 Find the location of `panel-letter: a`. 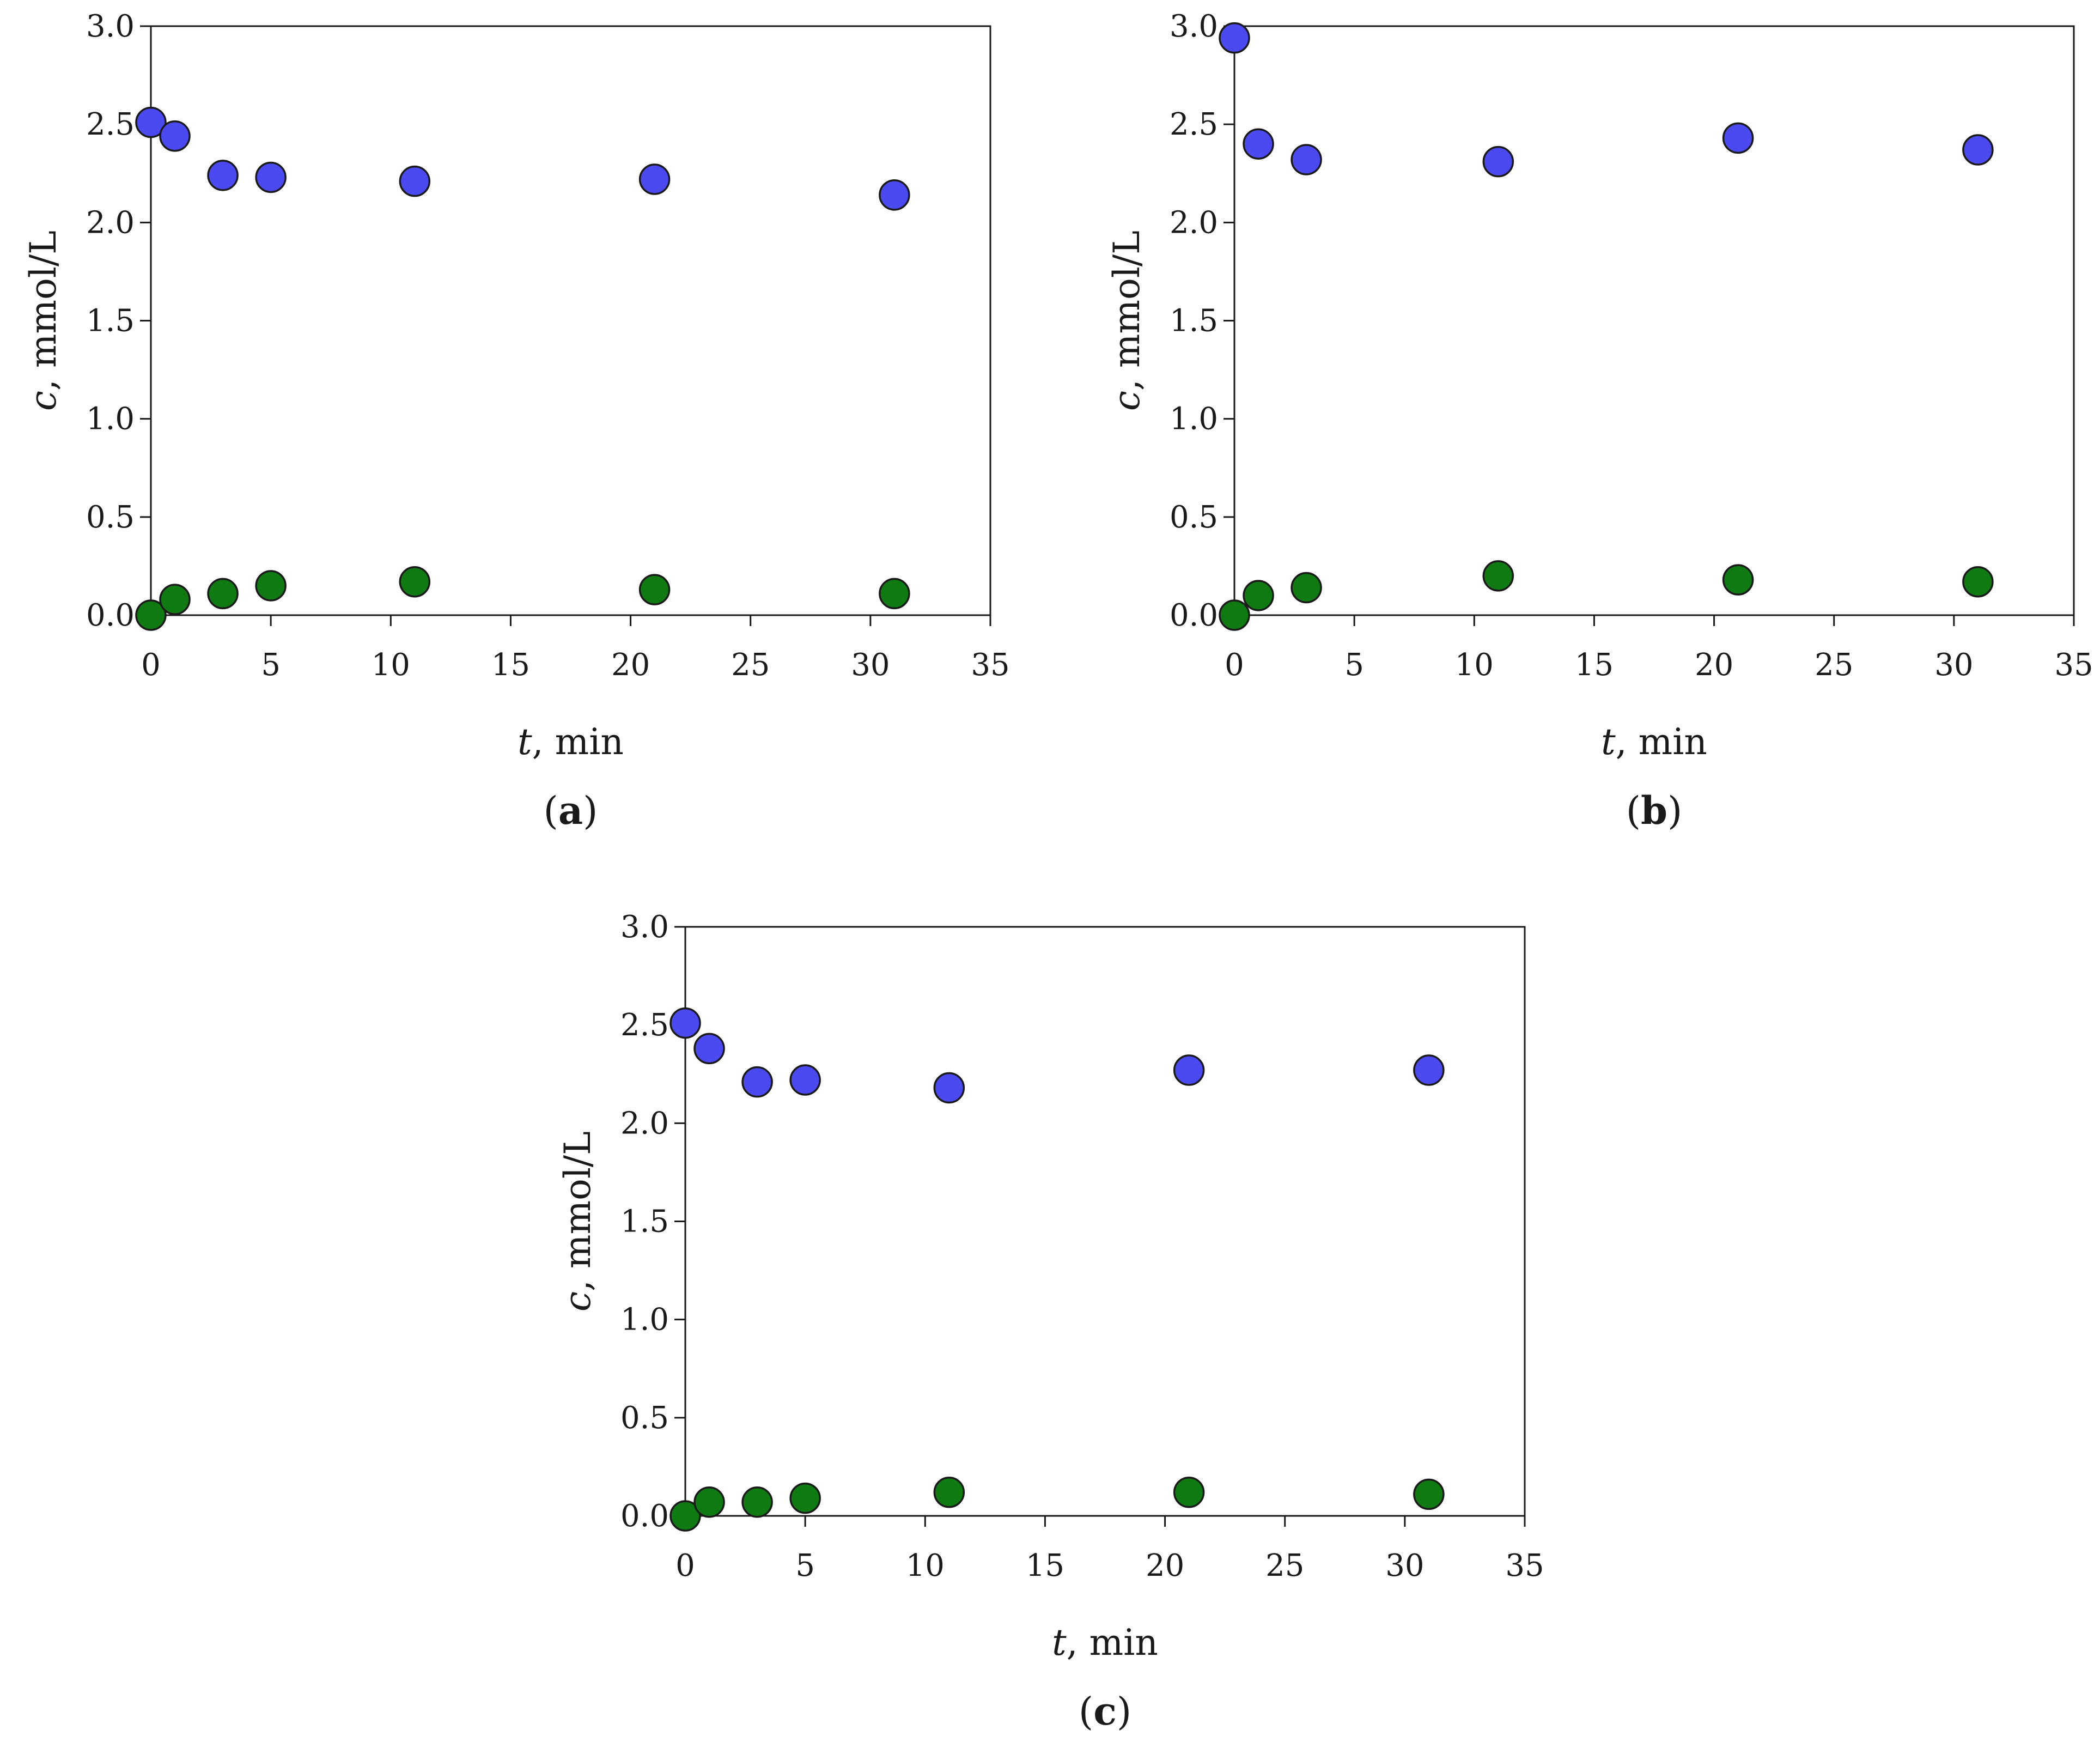

panel-letter: a is located at coordinates (570, 810).